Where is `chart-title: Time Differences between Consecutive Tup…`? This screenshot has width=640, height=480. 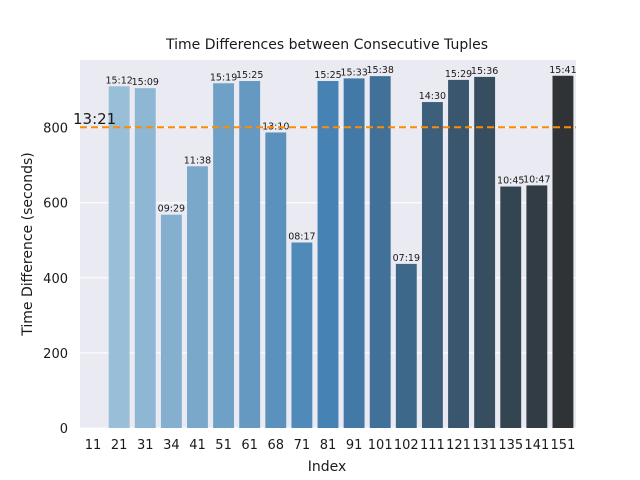
chart-title: Time Differences between Consecutive Tup… is located at coordinates (326, 45).